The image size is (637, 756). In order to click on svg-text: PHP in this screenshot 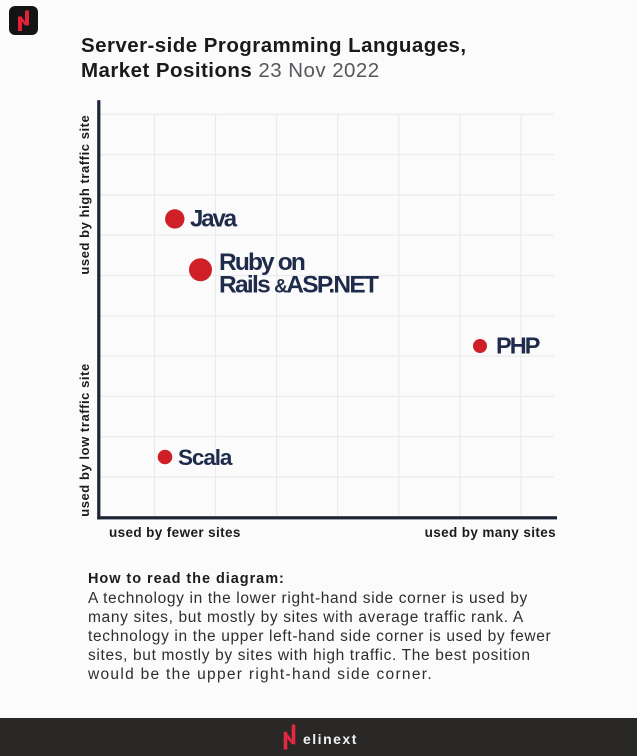, I will do `click(518, 346)`.